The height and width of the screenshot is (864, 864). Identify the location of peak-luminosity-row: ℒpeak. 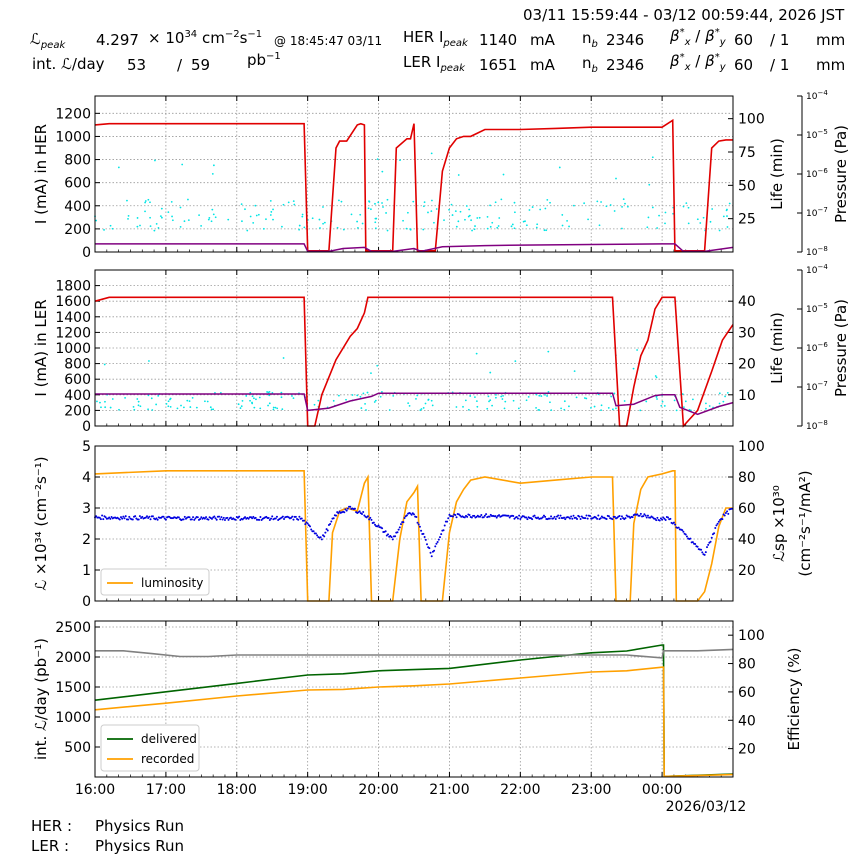
(47, 40).